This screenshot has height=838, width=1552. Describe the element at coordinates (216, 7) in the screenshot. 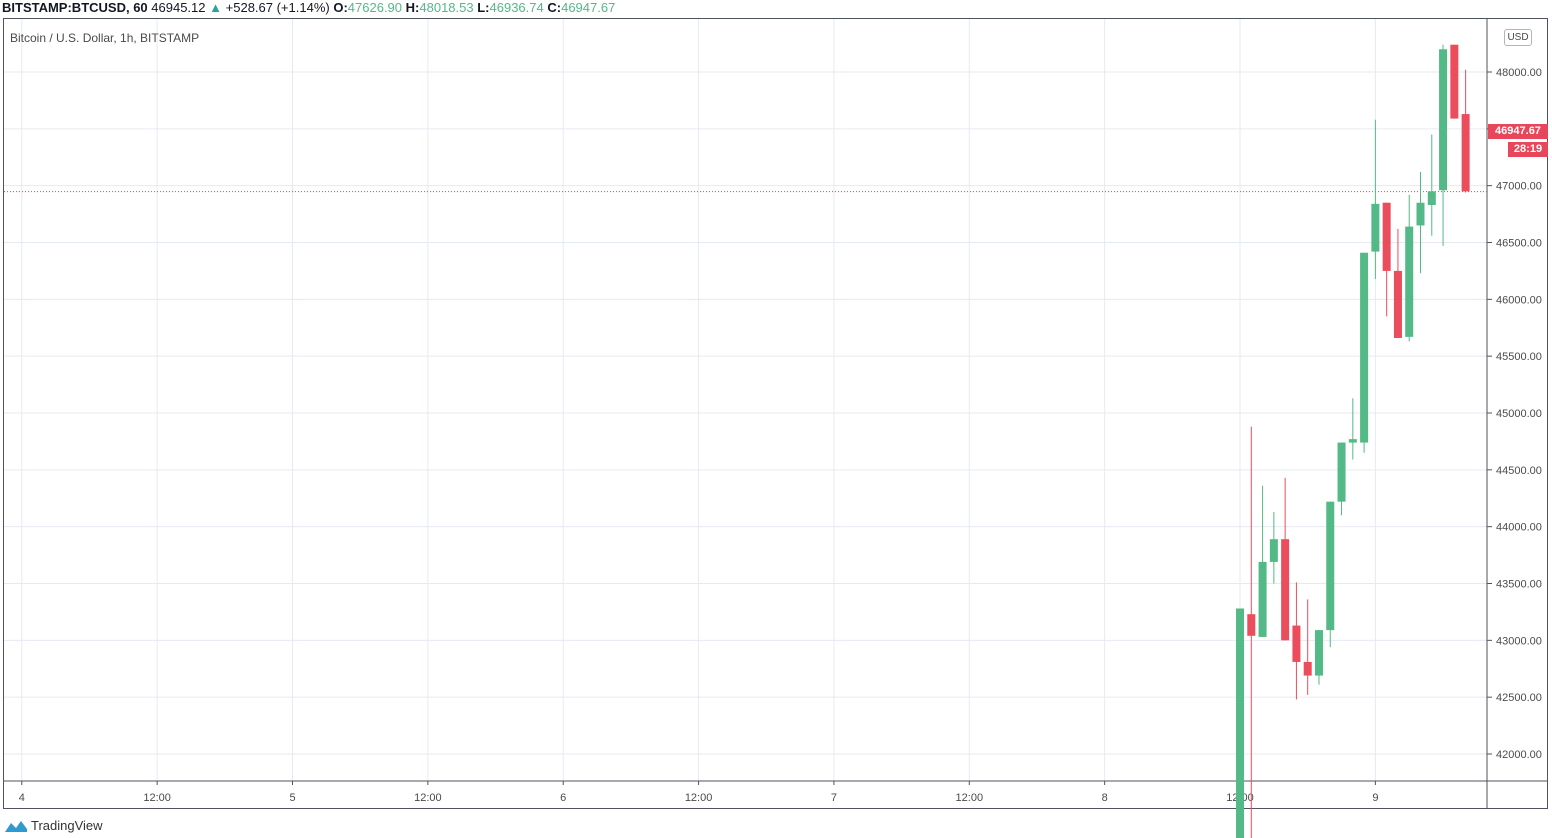

I see `up-arrow-icon: ▲` at that location.